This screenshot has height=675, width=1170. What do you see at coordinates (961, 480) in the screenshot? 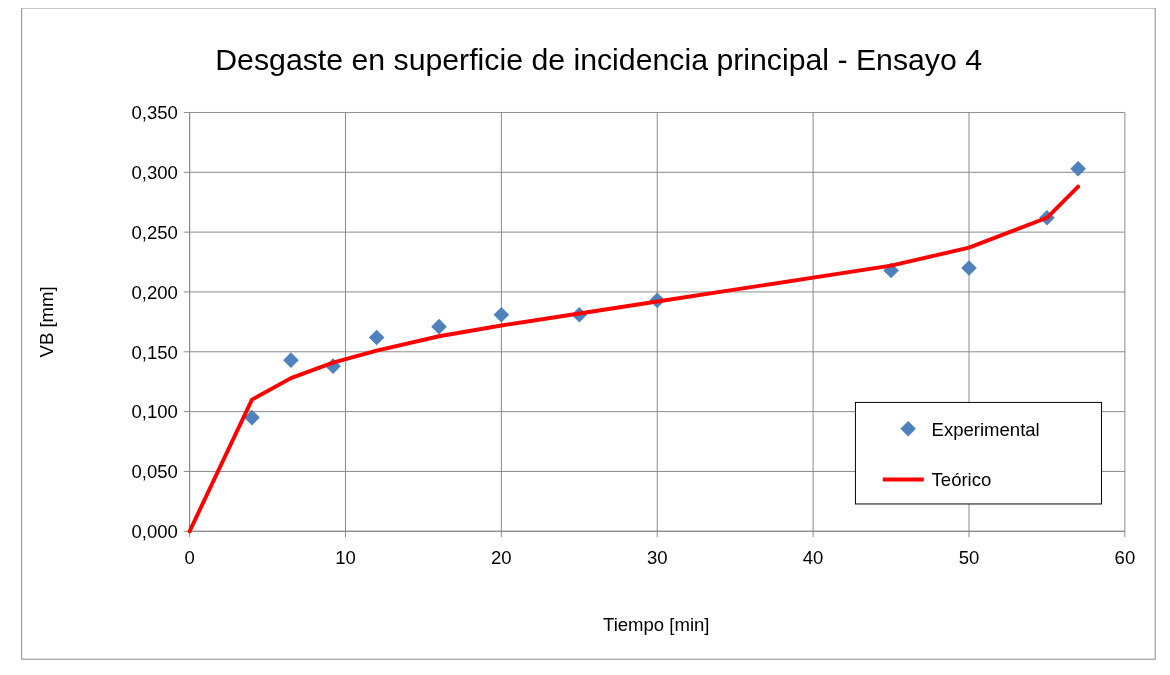
I see `legend-label: Teórico` at bounding box center [961, 480].